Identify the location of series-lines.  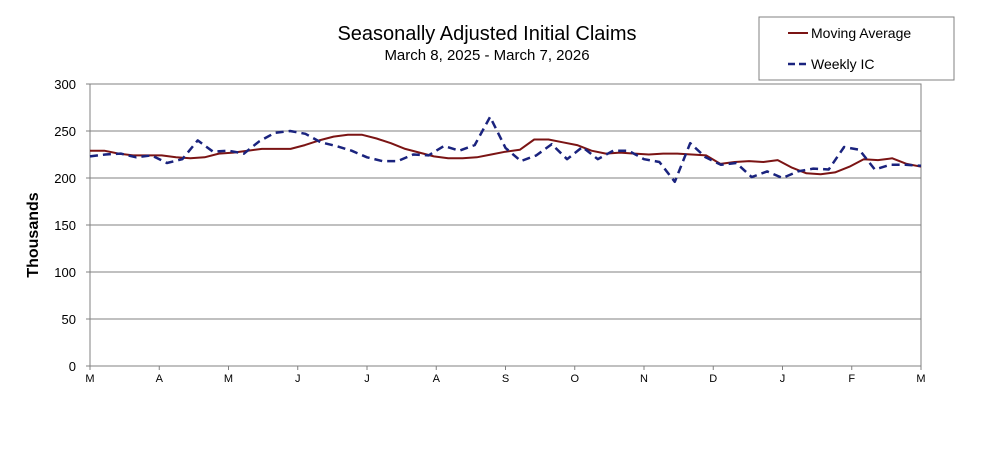
(505, 149).